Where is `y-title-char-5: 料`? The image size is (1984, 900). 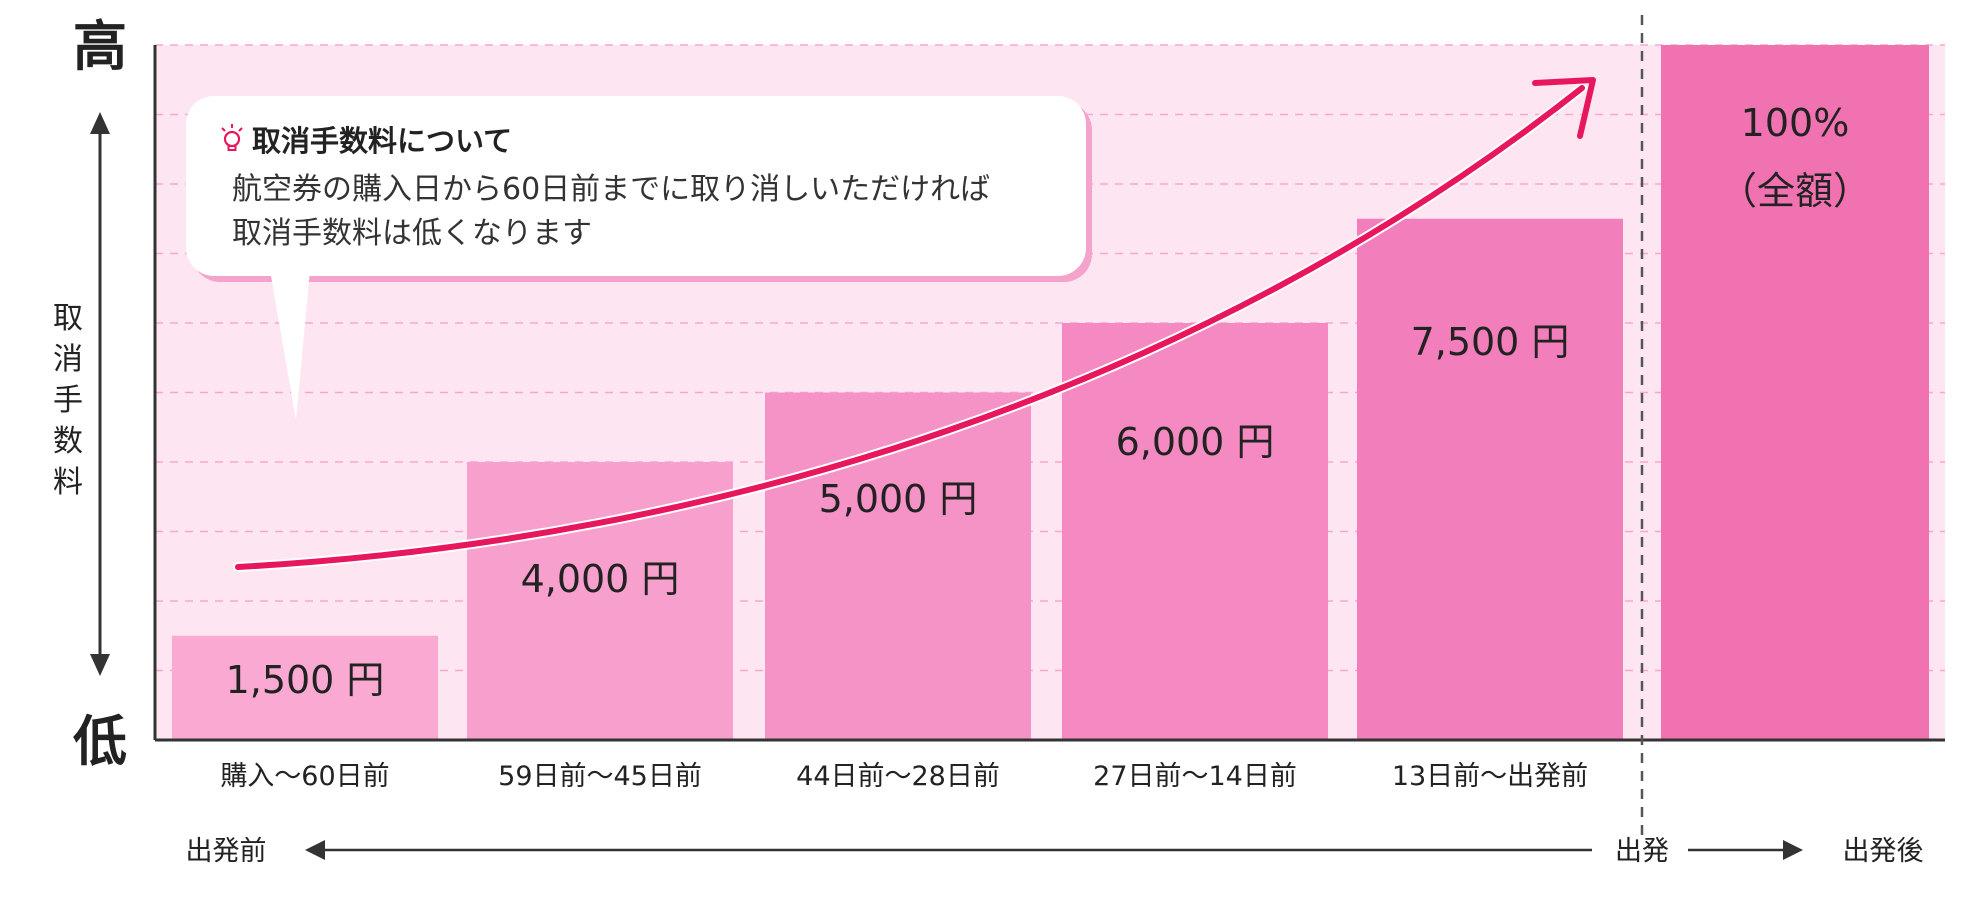
y-title-char-5: 料 is located at coordinates (68, 482).